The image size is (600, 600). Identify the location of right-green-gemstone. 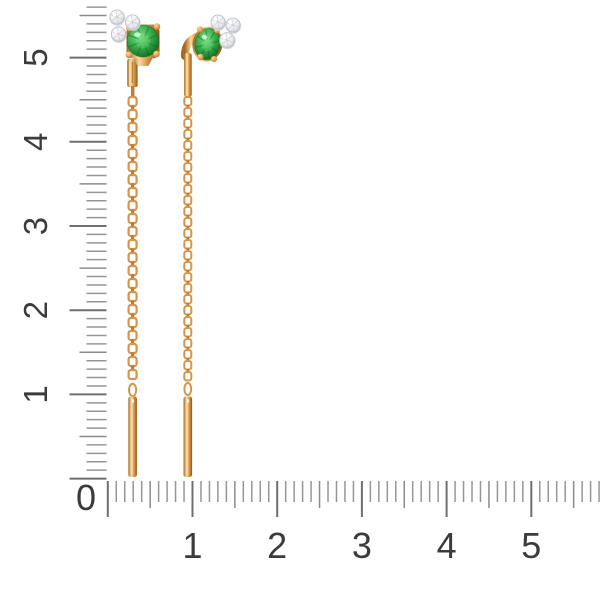
(207, 44).